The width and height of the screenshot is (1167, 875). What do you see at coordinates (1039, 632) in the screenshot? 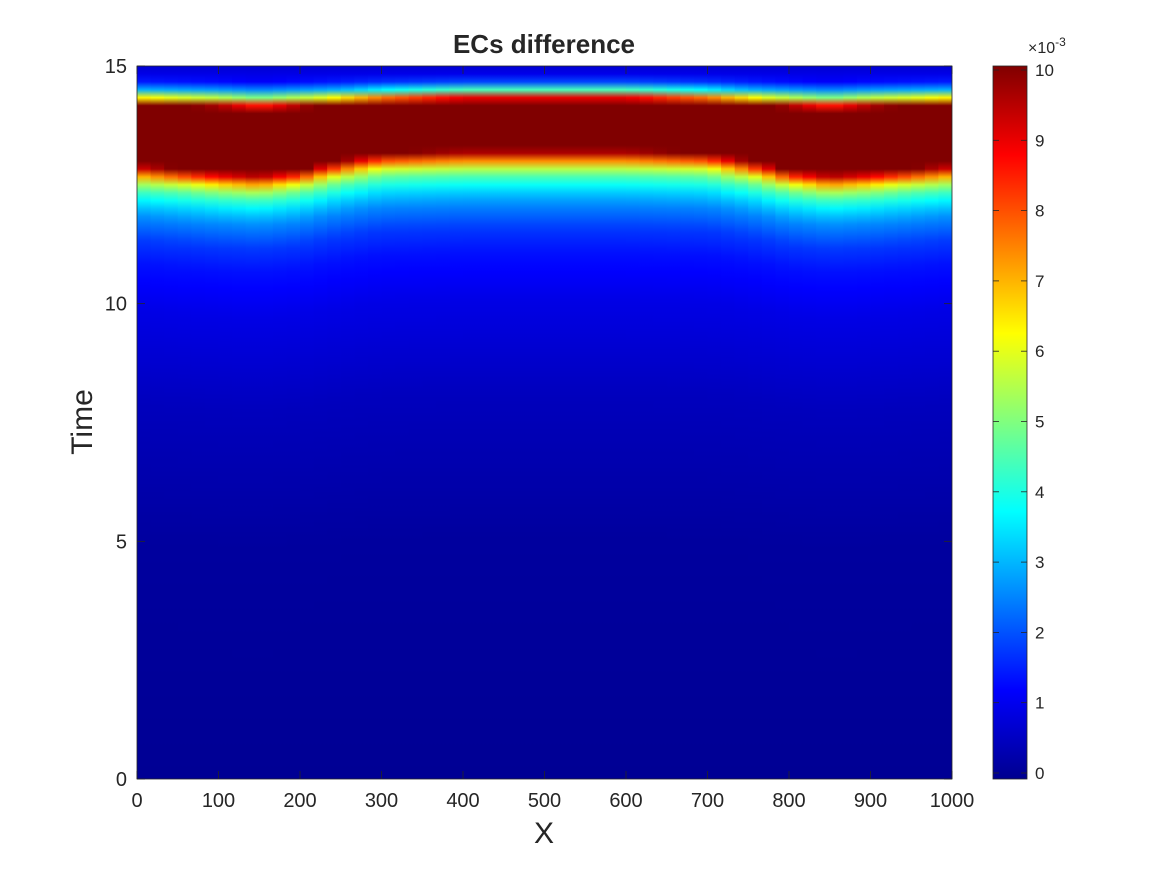
I see `colorbar-tick-label: 2` at bounding box center [1039, 632].